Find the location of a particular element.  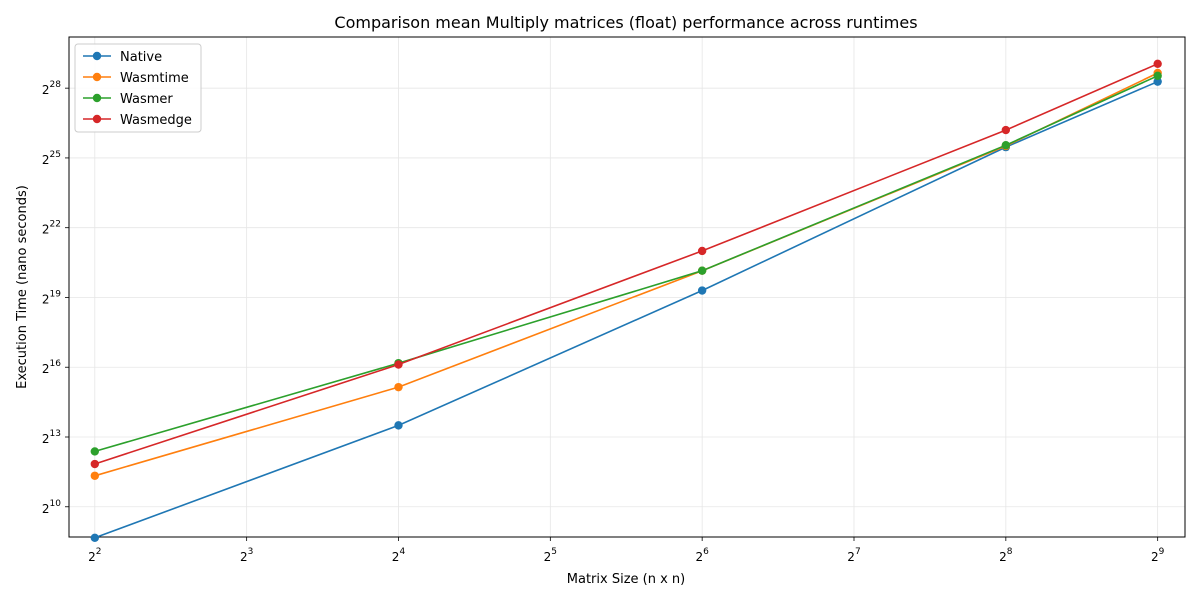

y-tick-label: 213 is located at coordinates (51, 437).